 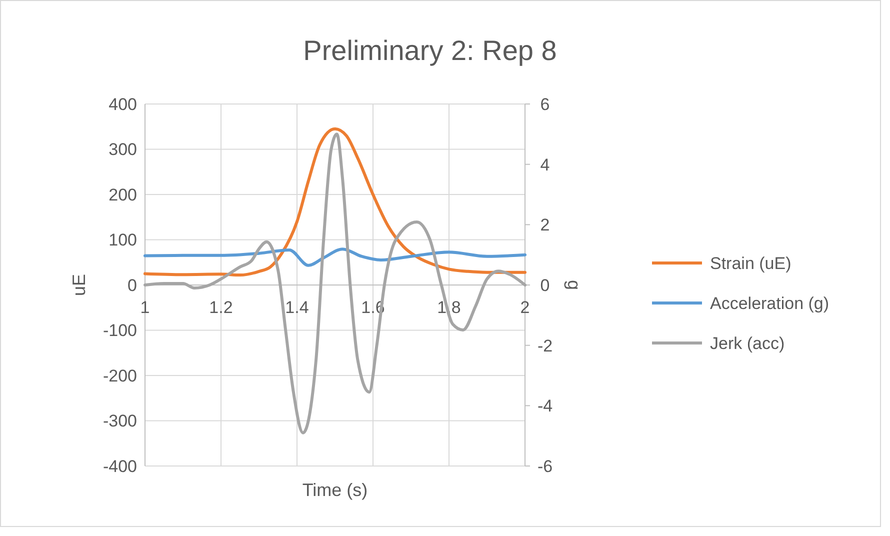 I want to click on y-axis-title: uE, so click(x=79, y=285).